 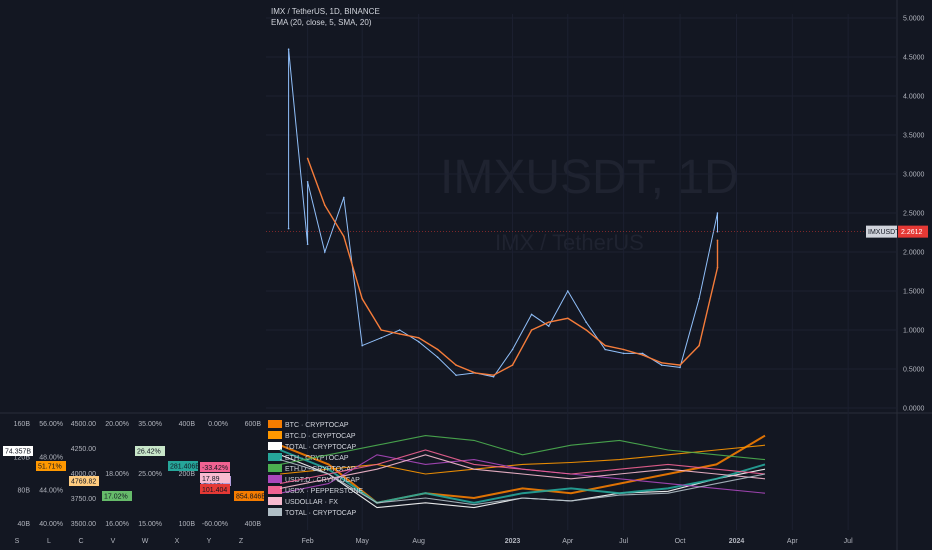 I want to click on legend-indicator: EMA (20, close, 5, SMA, 20), so click(x=321, y=22).